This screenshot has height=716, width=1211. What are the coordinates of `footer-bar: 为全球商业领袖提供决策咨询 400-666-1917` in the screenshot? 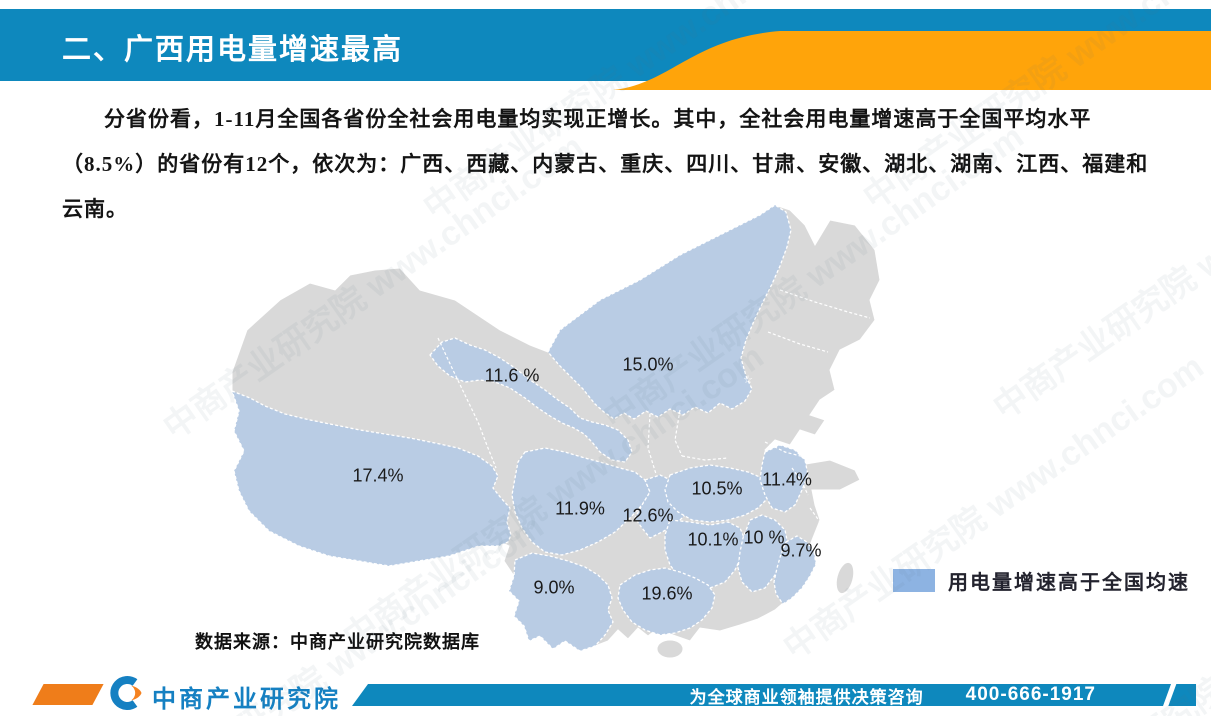 It's located at (774, 695).